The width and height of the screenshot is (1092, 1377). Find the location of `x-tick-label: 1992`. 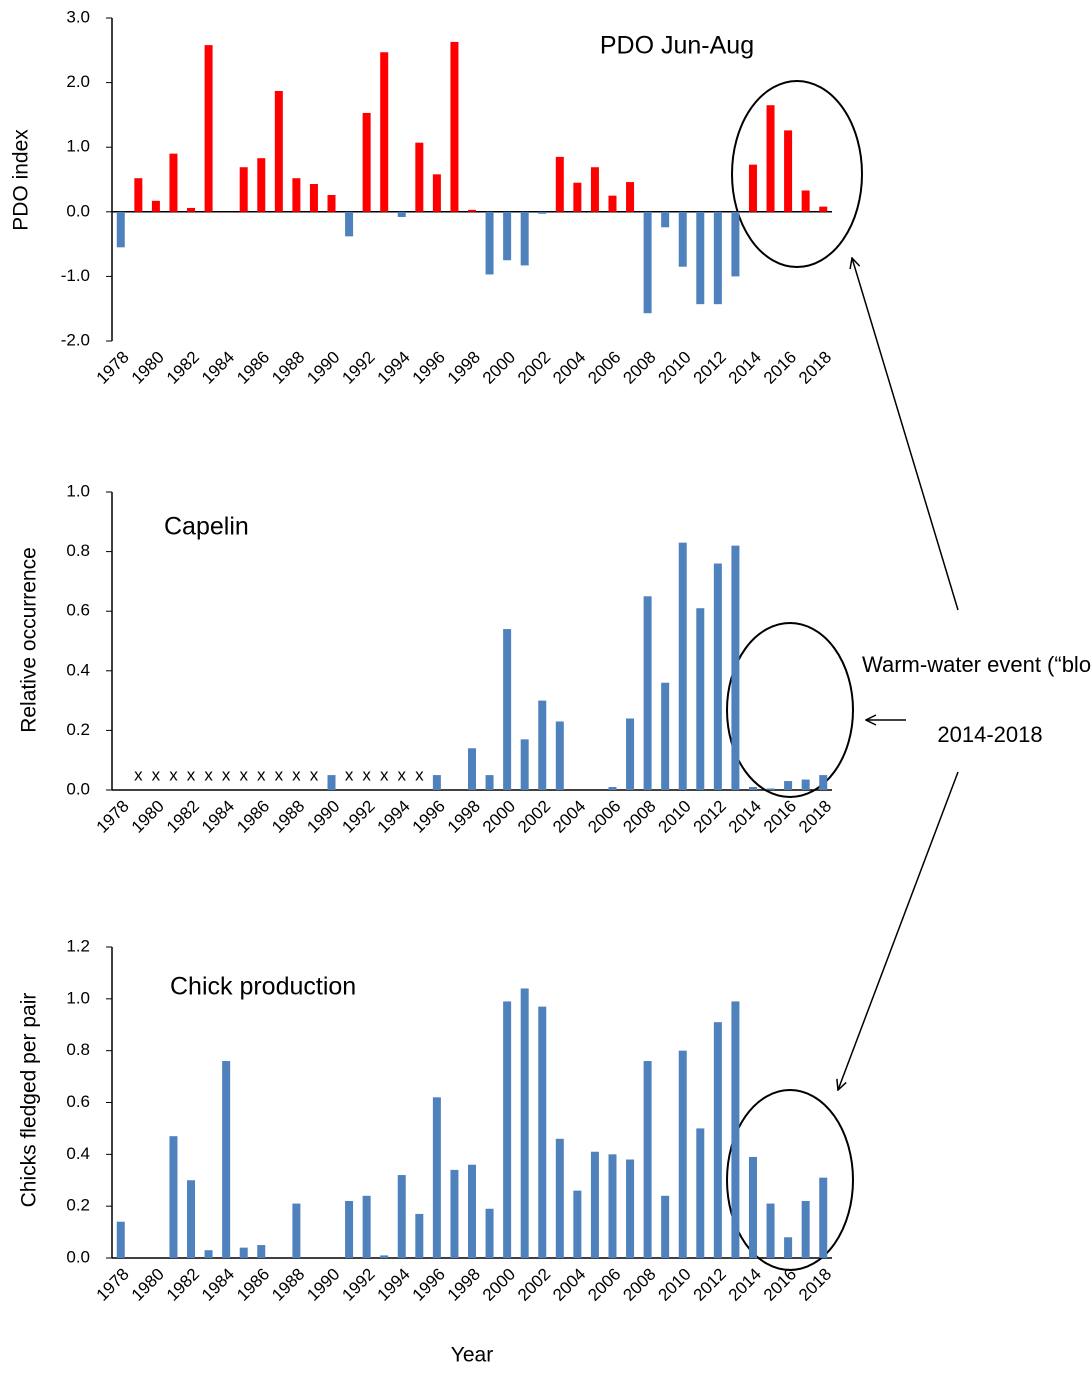

x-tick-label: 1992 is located at coordinates (358, 368).